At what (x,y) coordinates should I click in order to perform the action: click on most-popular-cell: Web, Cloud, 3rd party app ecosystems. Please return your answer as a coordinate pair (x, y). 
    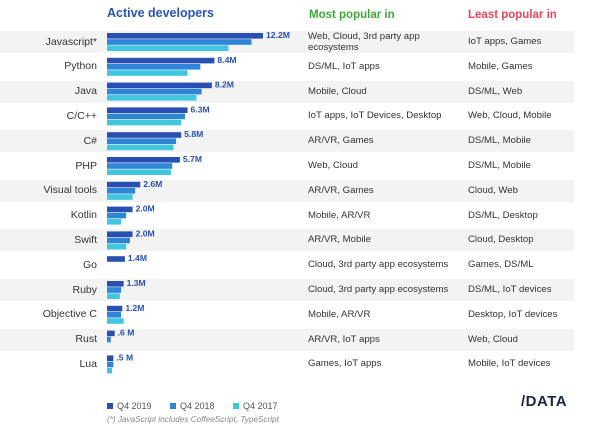
    Looking at the image, I should click on (364, 42).